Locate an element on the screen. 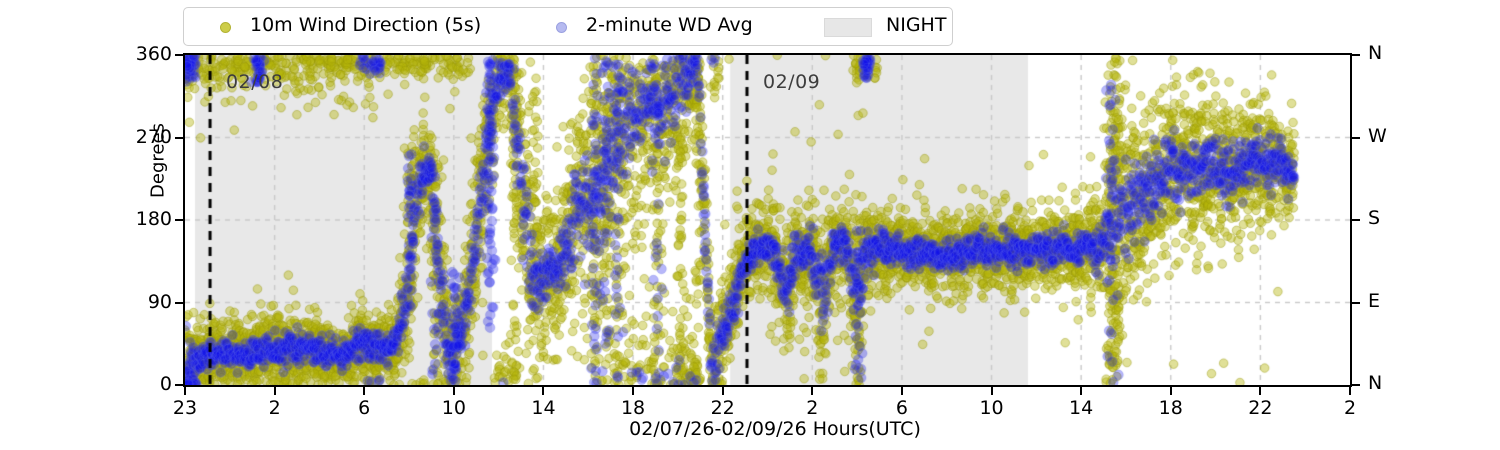  x-tick-label-7: 2 is located at coordinates (812, 408).